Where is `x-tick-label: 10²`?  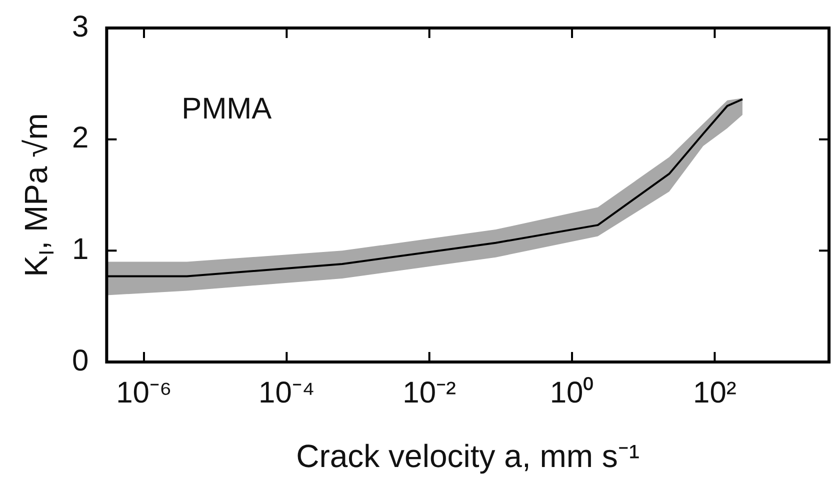 x-tick-label: 10² is located at coordinates (714, 393).